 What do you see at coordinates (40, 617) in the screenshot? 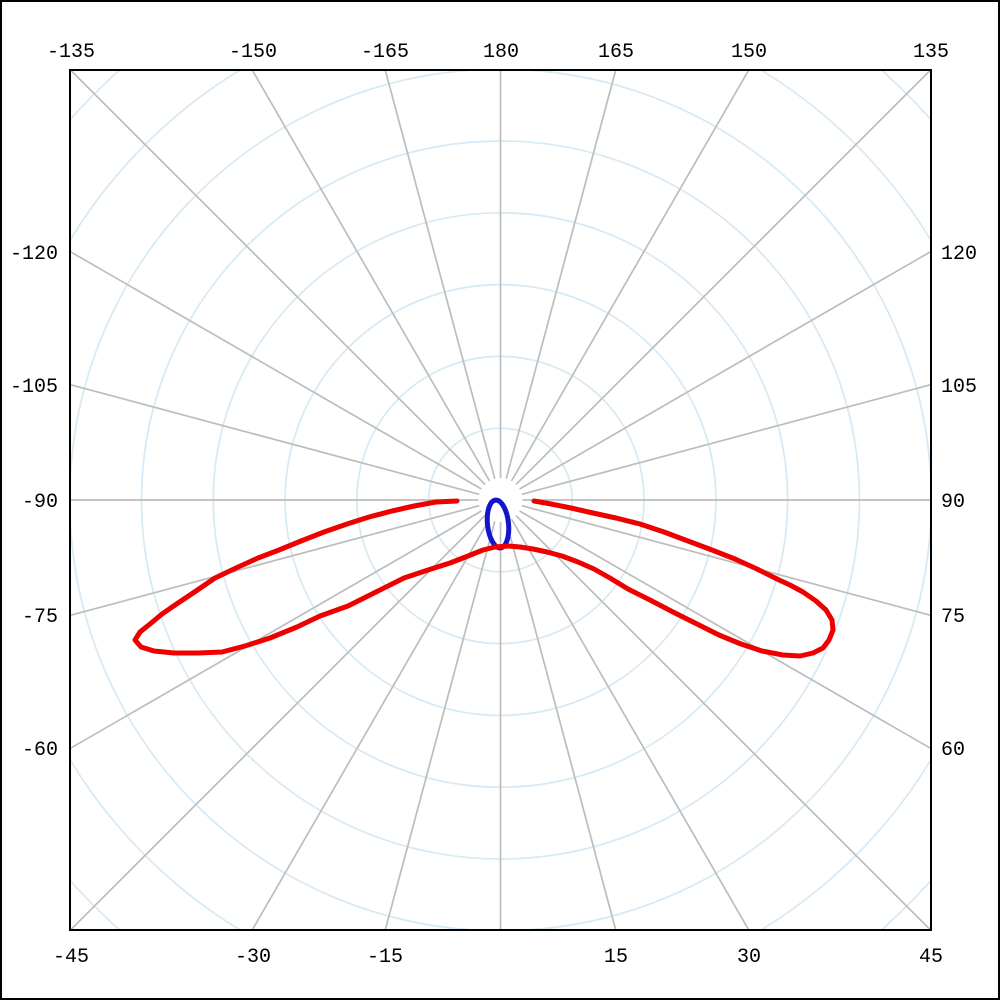
I see `angle-label-left: -75` at bounding box center [40, 617].